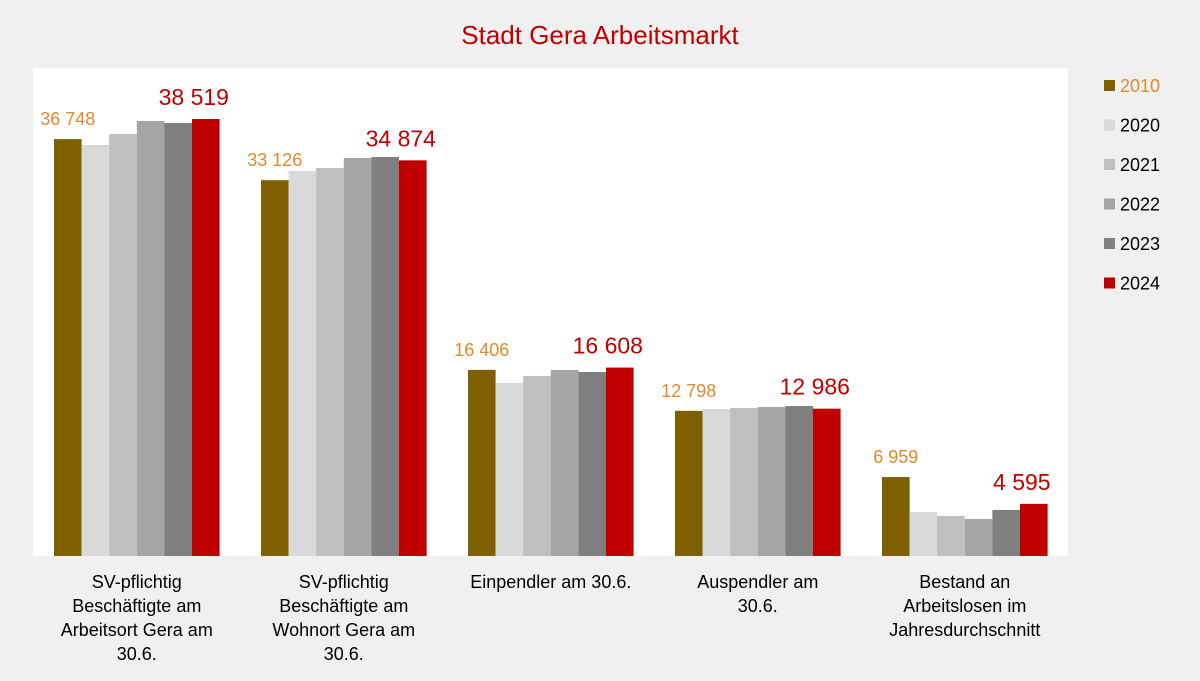  Describe the element at coordinates (1109, 164) in the screenshot. I see `legend-swatch-2021` at that location.